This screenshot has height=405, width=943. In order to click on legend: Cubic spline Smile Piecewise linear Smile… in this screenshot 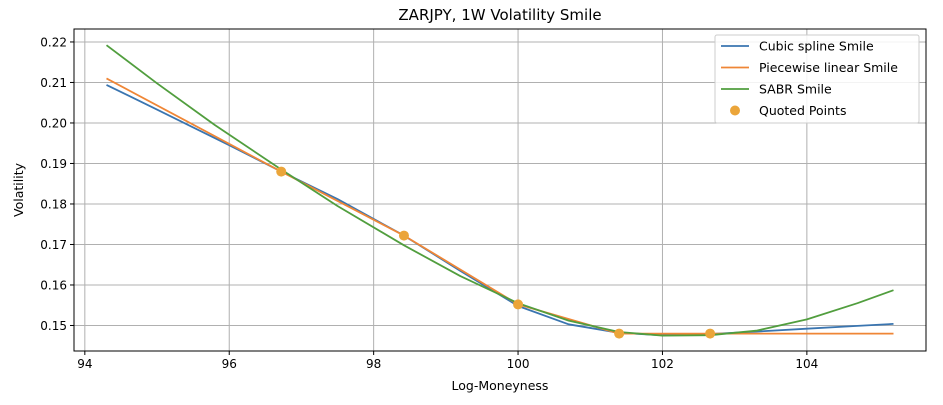, I will do `click(817, 79)`.